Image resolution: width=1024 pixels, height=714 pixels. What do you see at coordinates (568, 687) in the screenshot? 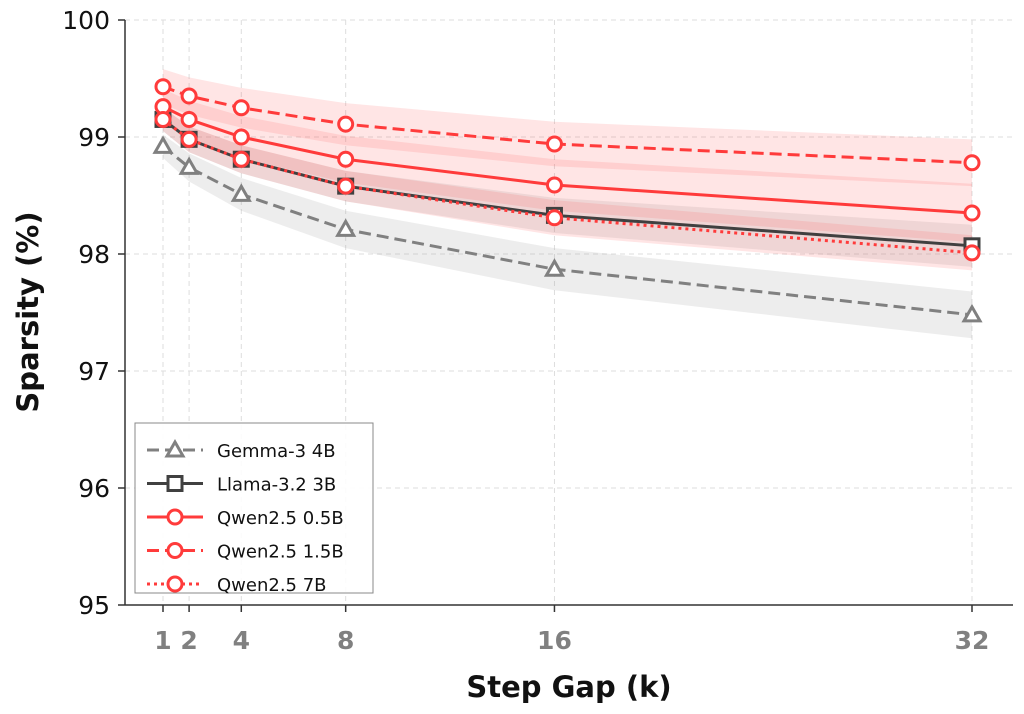
I see `x-axis-label: Step Gap (k)` at bounding box center [568, 687].